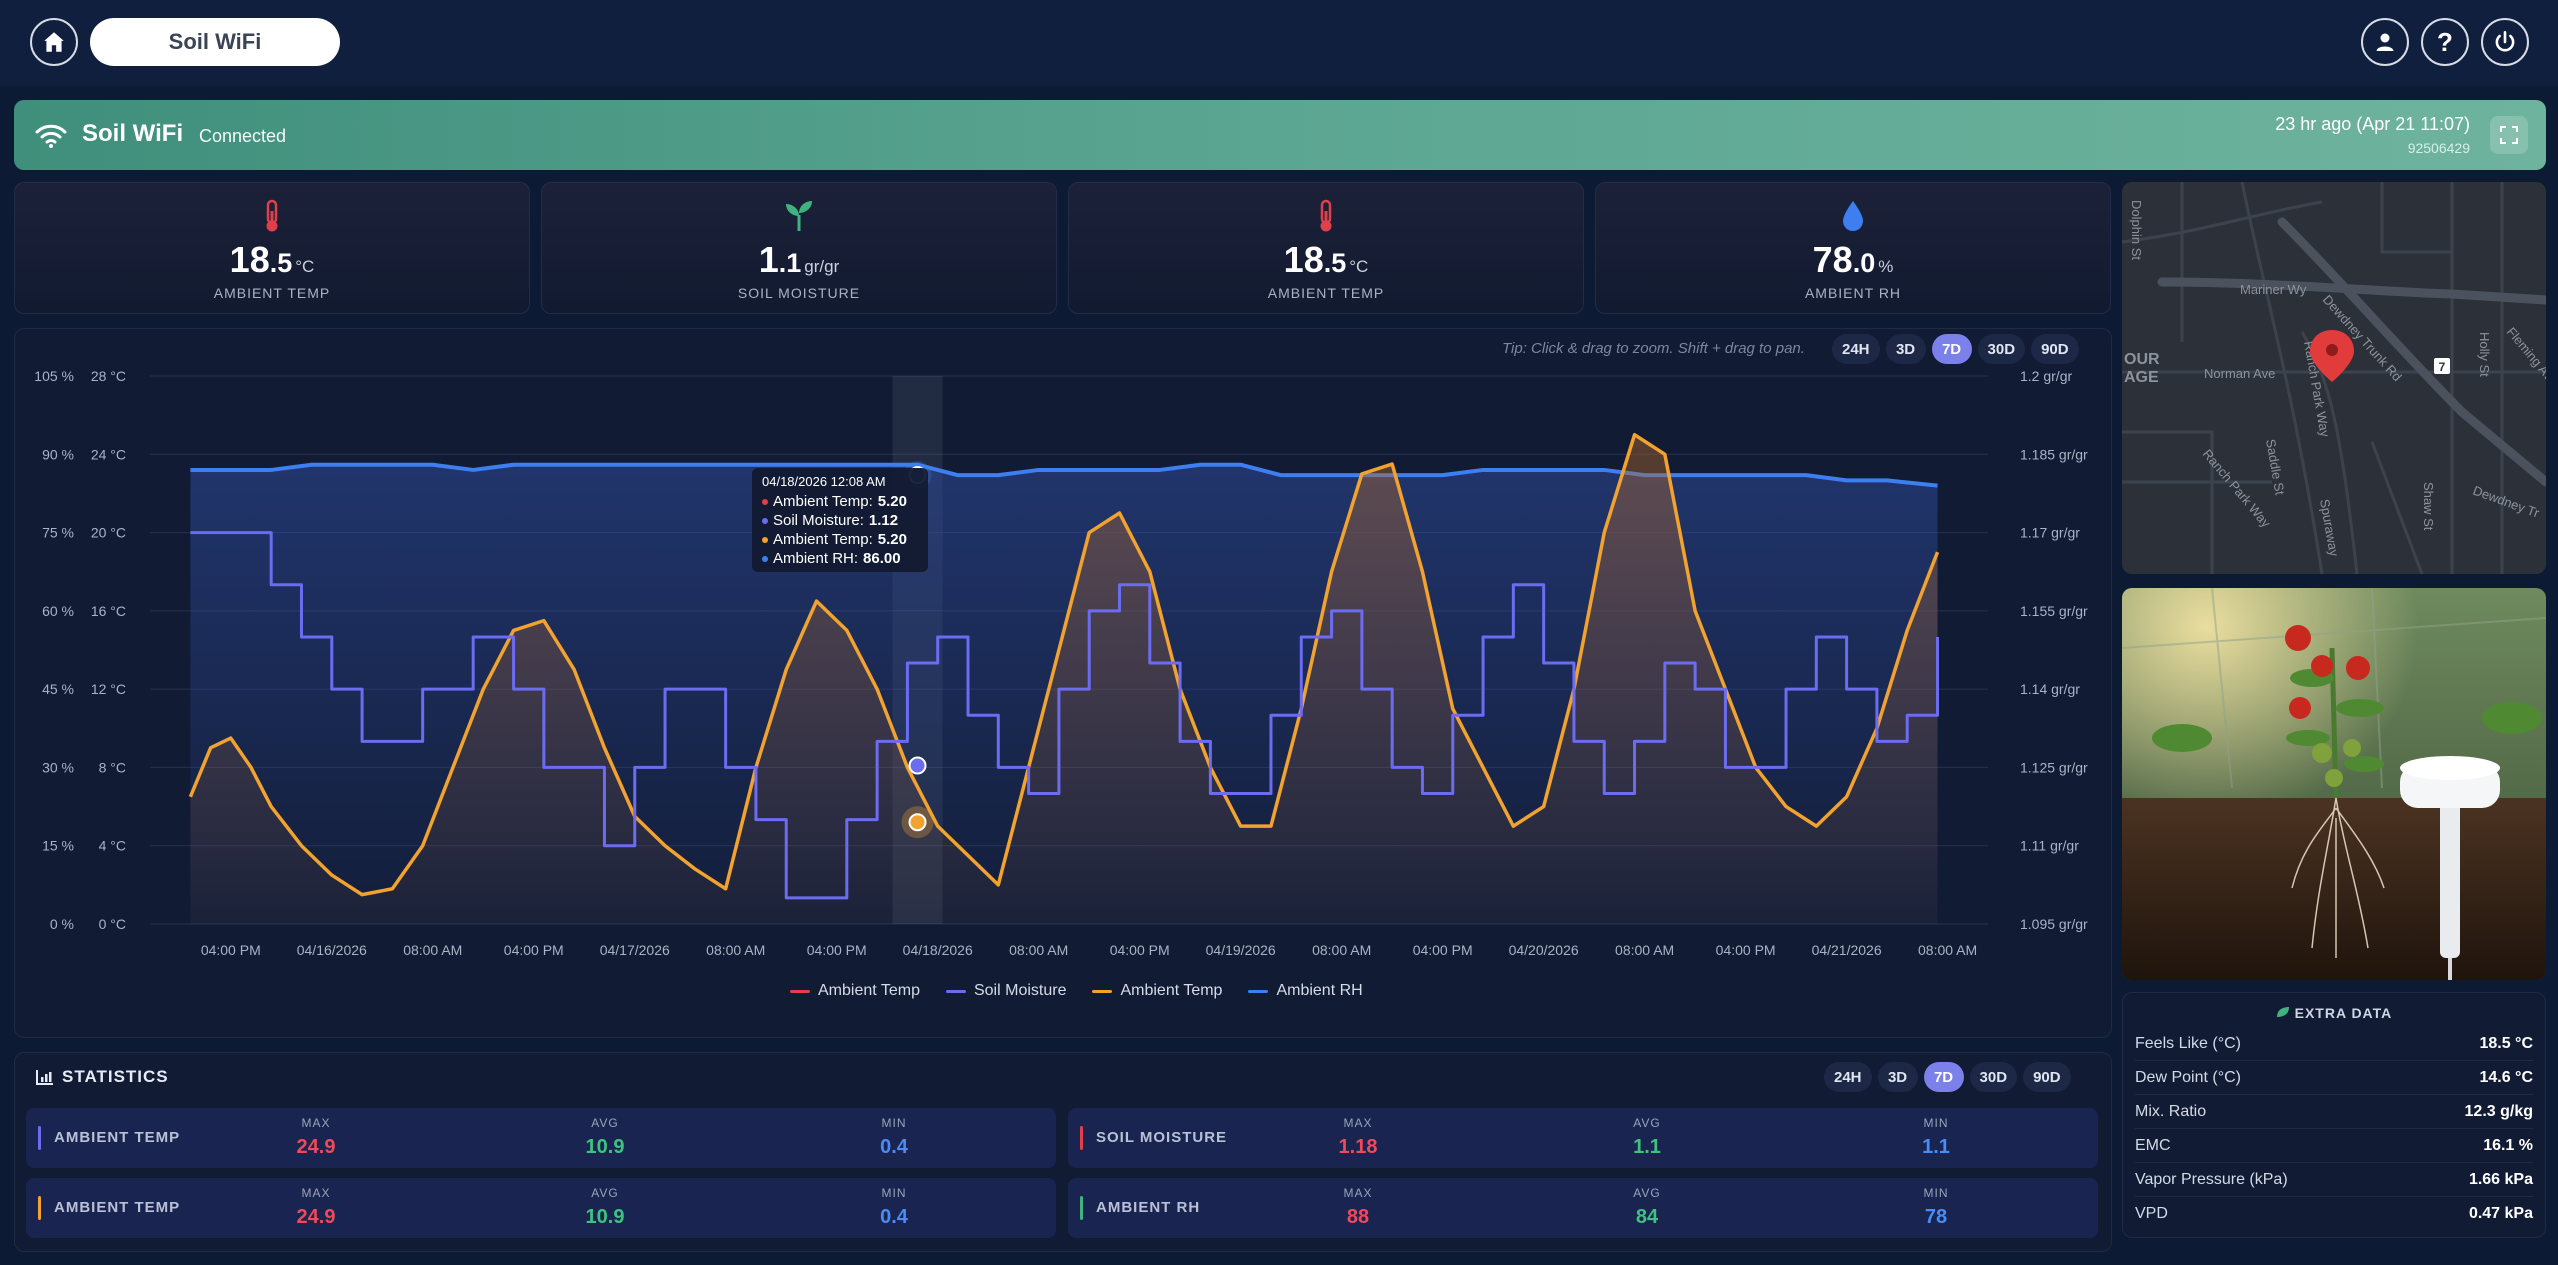  What do you see at coordinates (894, 1207) in the screenshot?
I see `stats-min: MIN 0.4` at bounding box center [894, 1207].